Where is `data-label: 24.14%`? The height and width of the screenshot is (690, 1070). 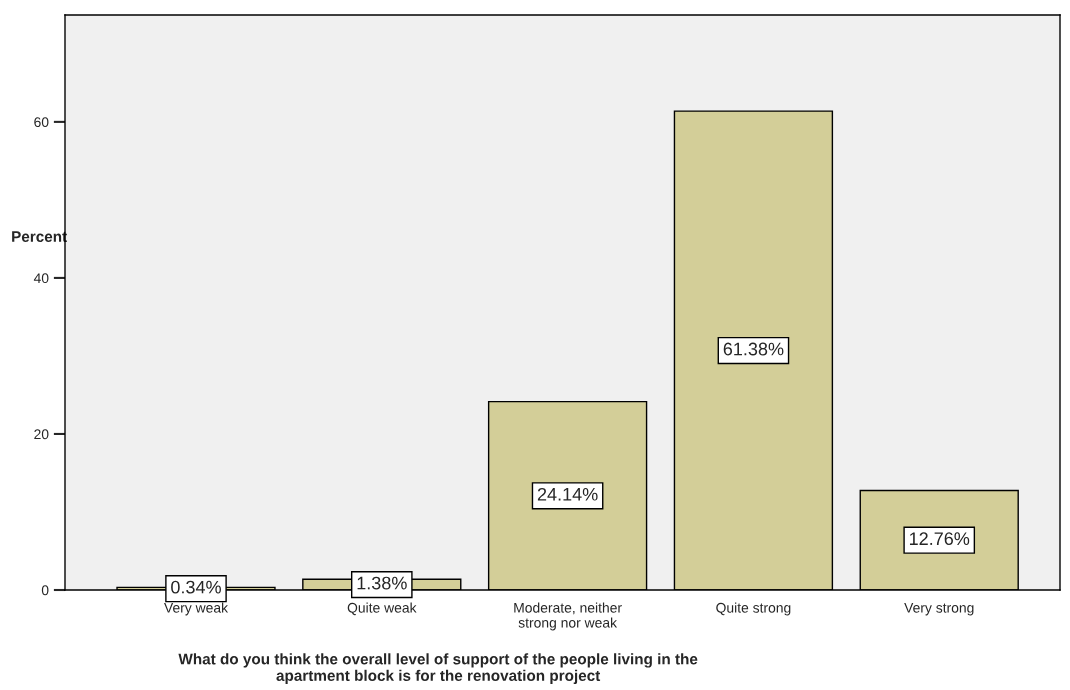 data-label: 24.14% is located at coordinates (567, 494).